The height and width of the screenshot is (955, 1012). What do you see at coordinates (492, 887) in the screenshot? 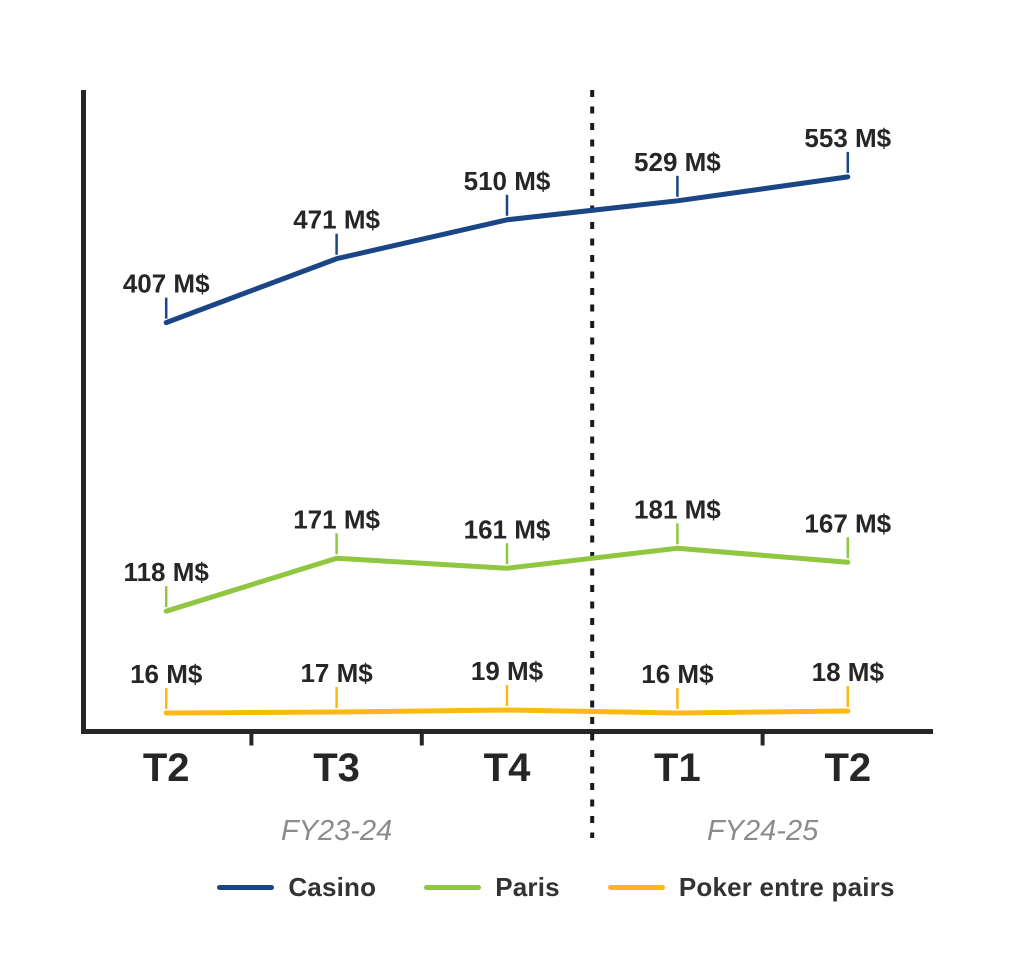
I see `legend-item-paris: Paris` at bounding box center [492, 887].